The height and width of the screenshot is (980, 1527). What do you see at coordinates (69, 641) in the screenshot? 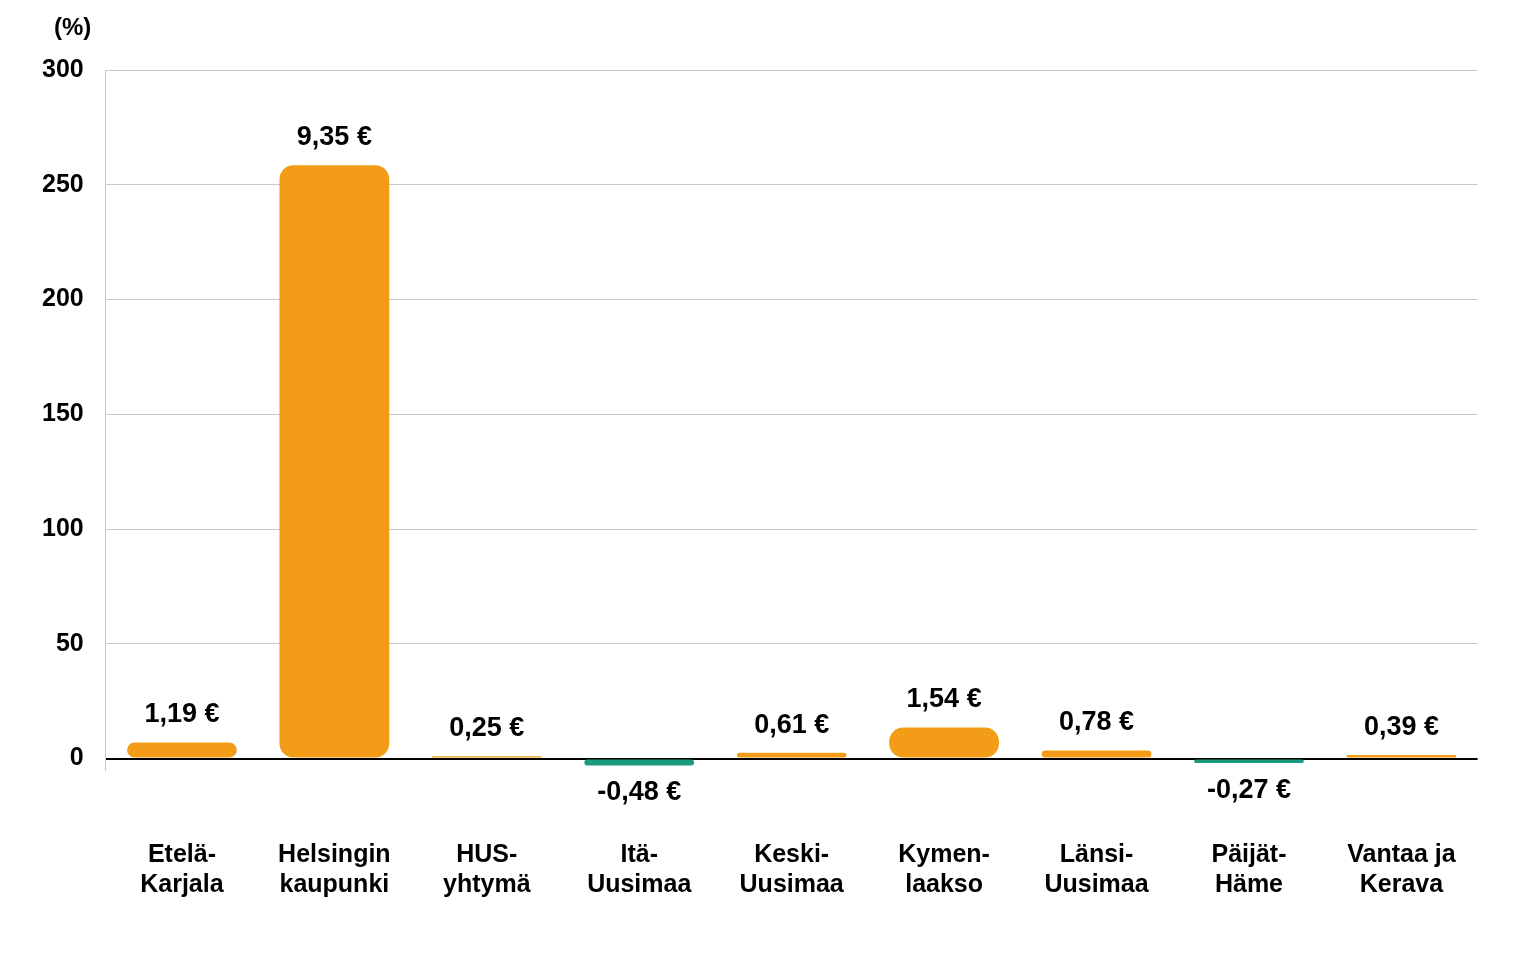
I see `y-tick-label: 50` at bounding box center [69, 641].